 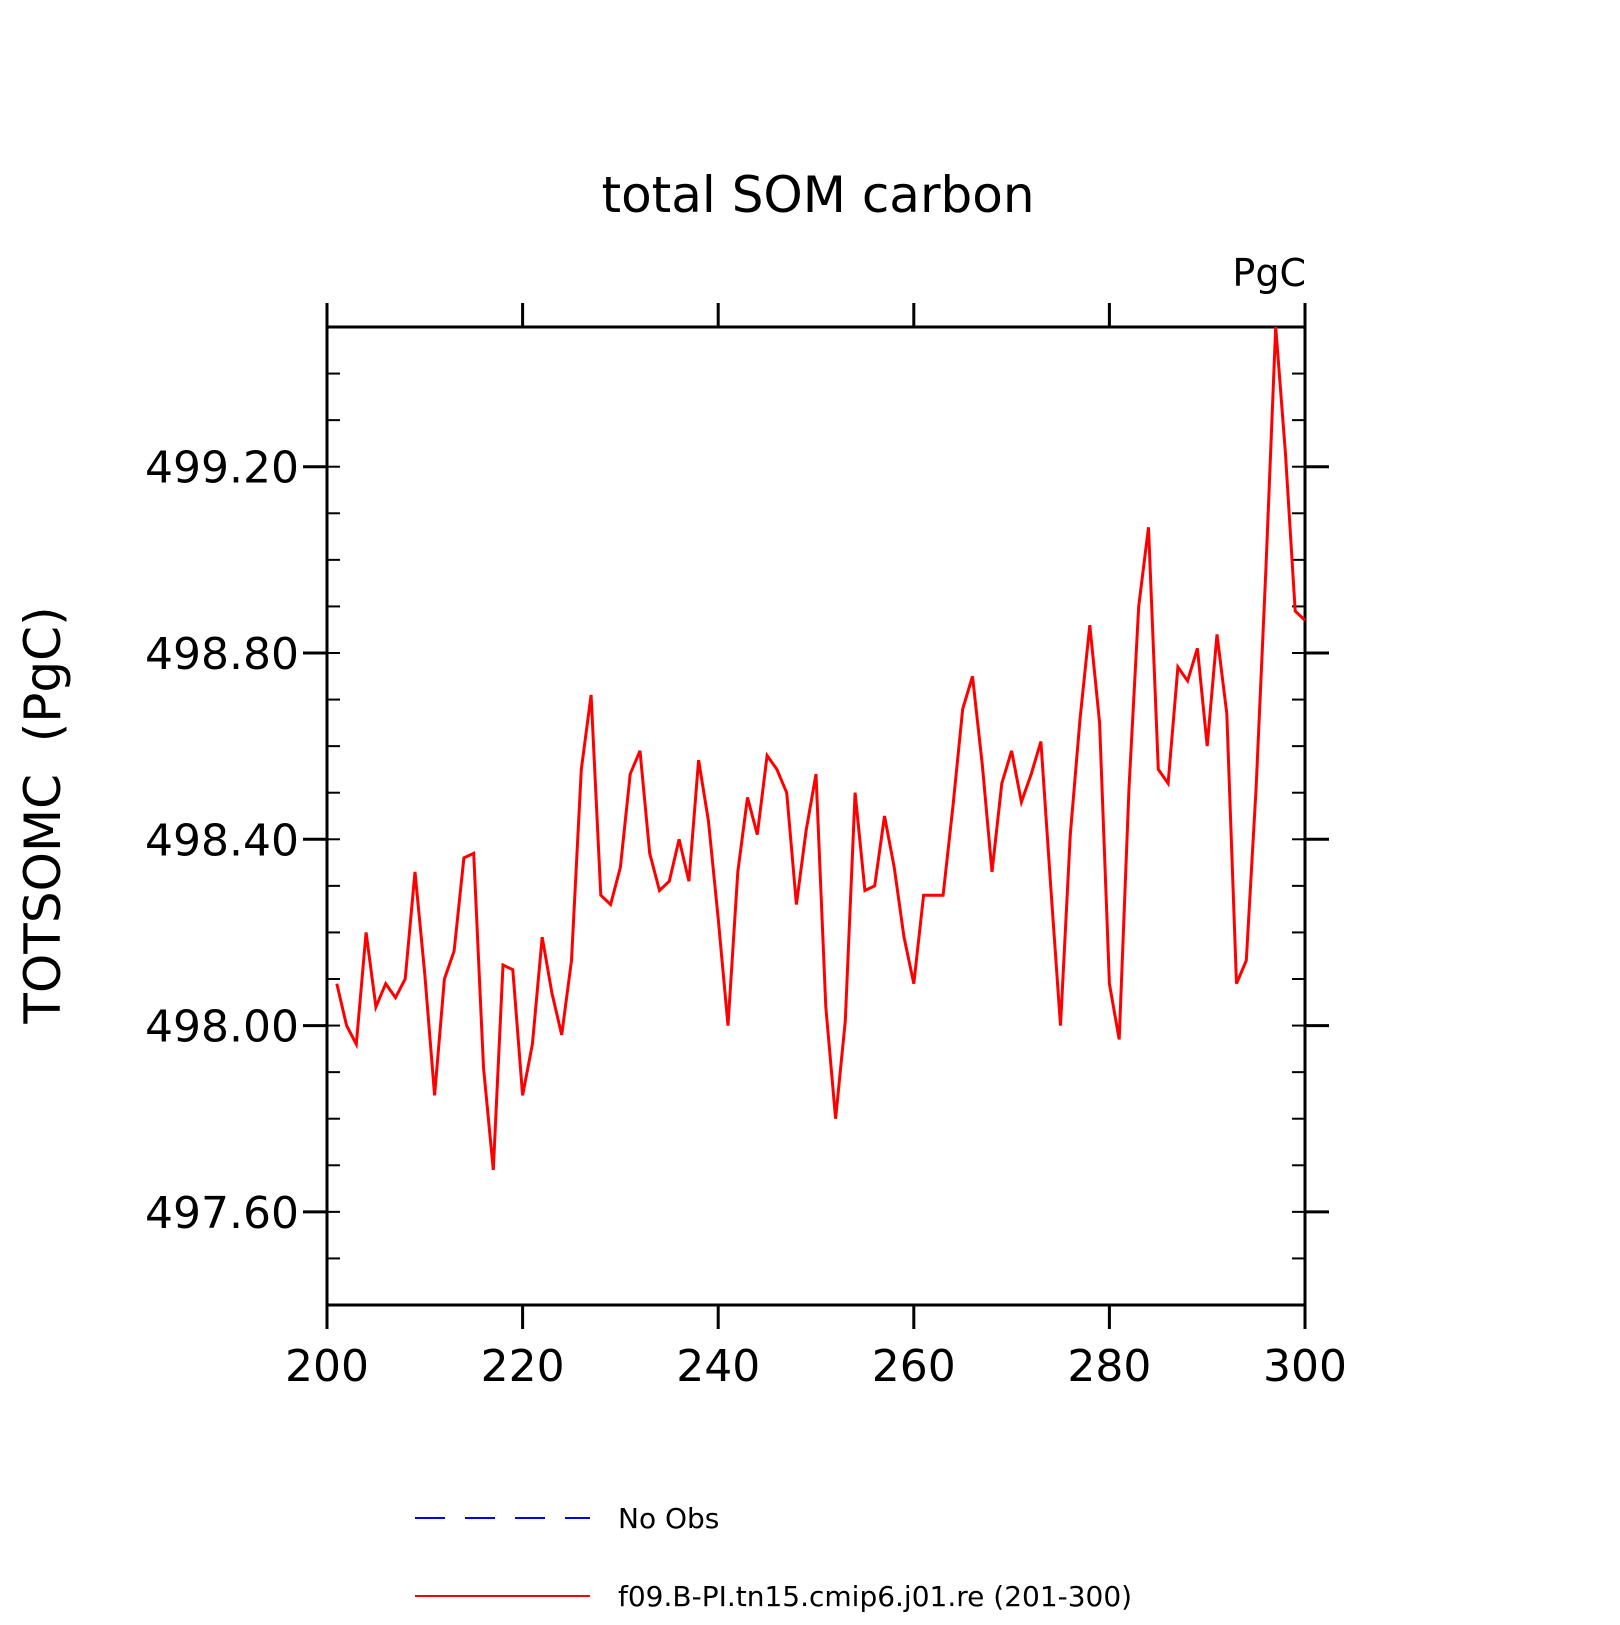 What do you see at coordinates (327, 1366) in the screenshot?
I see `x-tick-label: 200` at bounding box center [327, 1366].